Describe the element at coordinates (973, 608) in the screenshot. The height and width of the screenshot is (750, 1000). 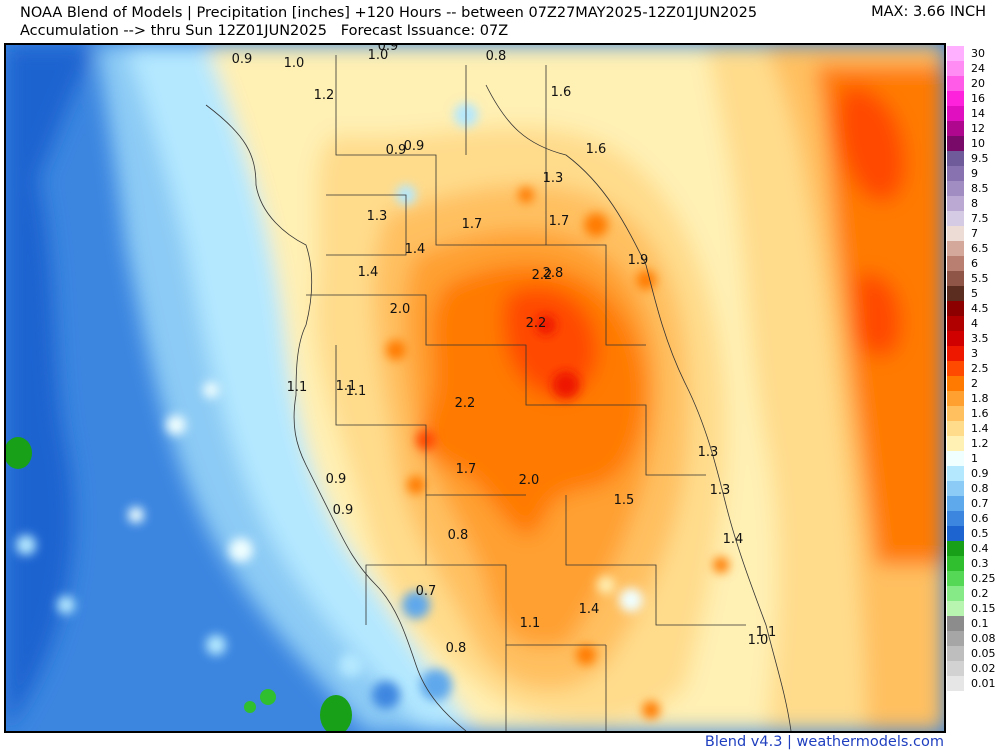
I see `legend-row: 0.15` at that location.